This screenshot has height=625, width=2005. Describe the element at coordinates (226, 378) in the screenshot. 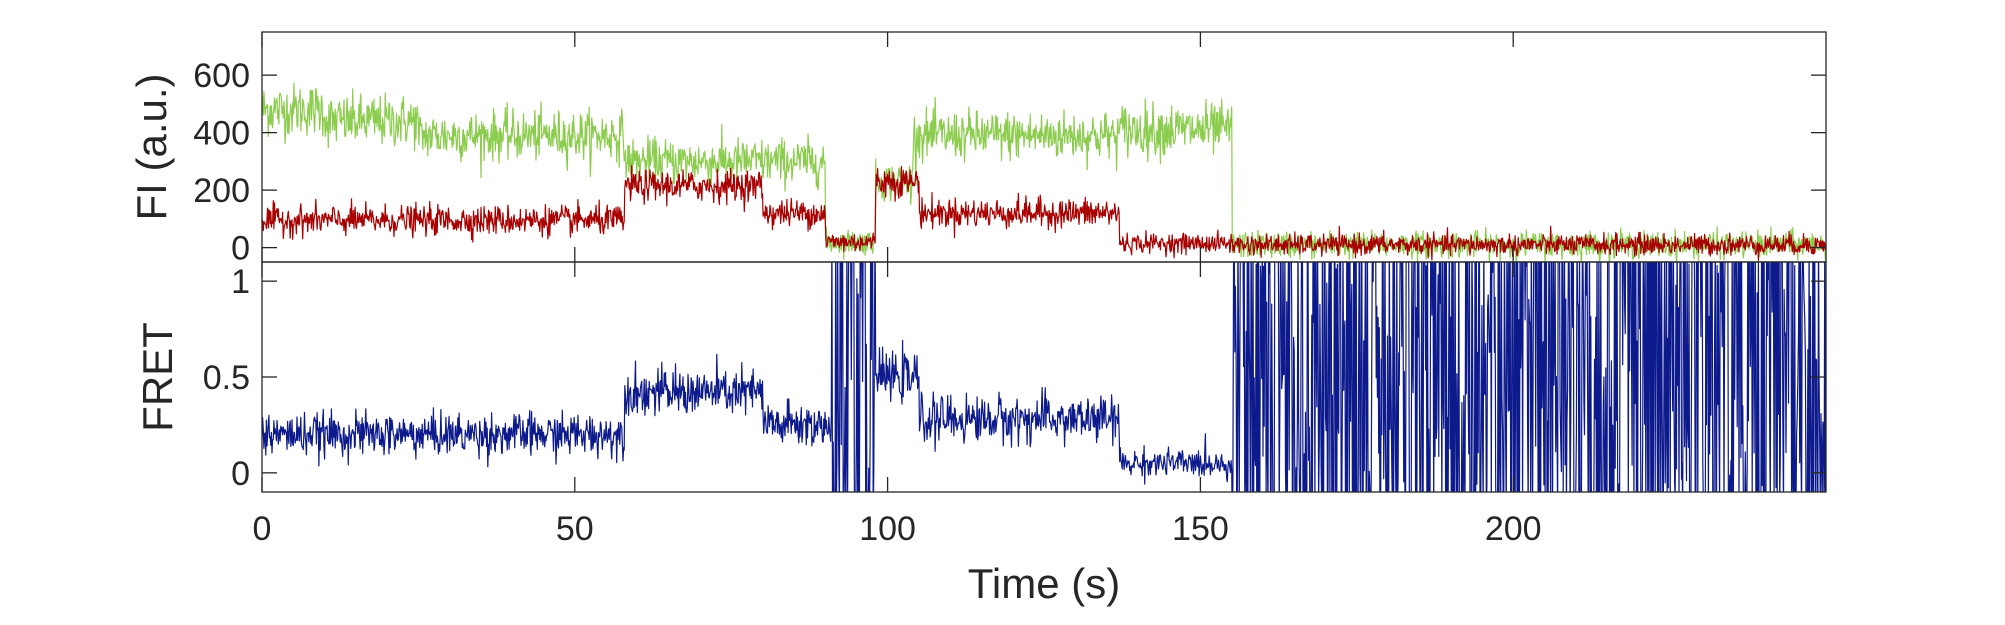

I see `y-tick-label: 0.5` at that location.